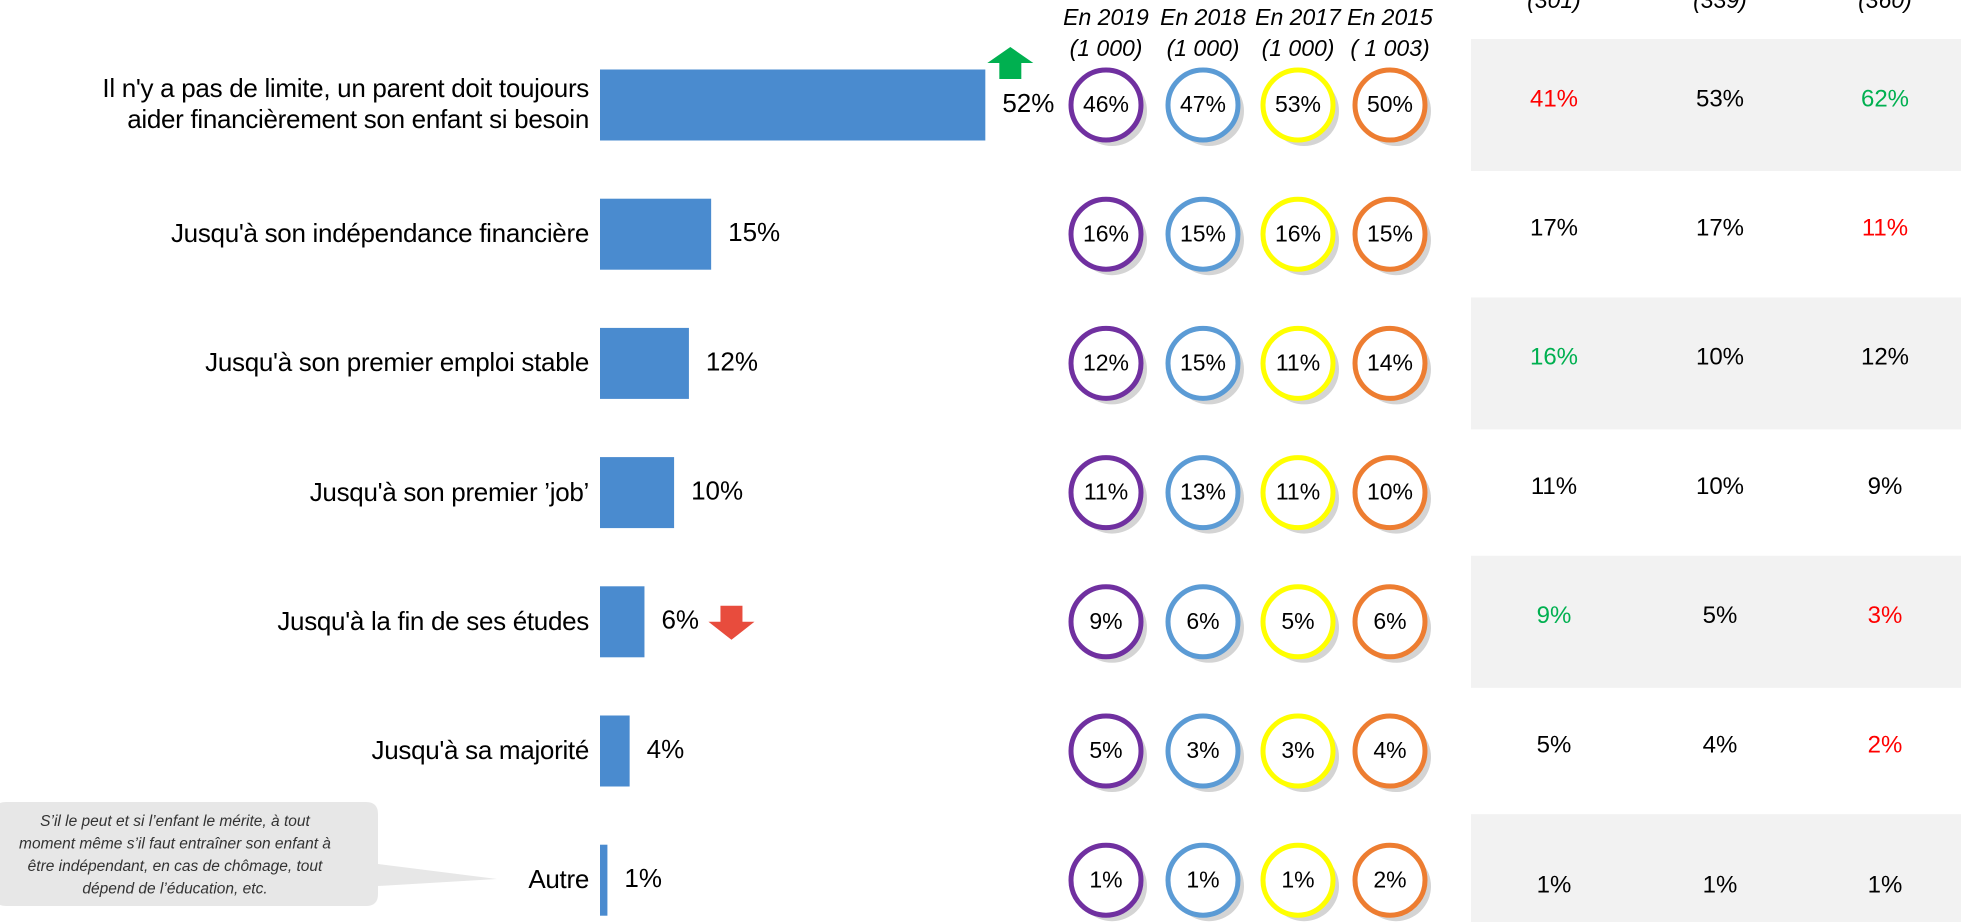 The height and width of the screenshot is (922, 1961). Describe the element at coordinates (1389, 48) in the screenshot. I see `history-base: ( 1 003)` at that location.